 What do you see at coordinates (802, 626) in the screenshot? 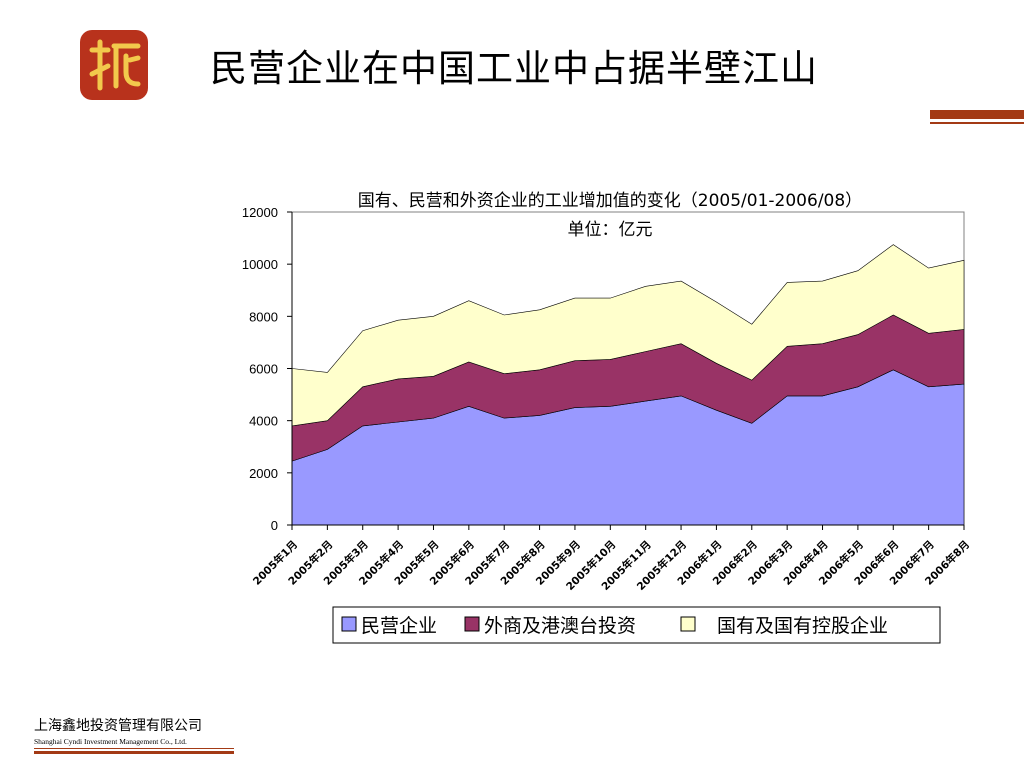
I see `legend-label: 国有及国有控股企业` at bounding box center [802, 626].